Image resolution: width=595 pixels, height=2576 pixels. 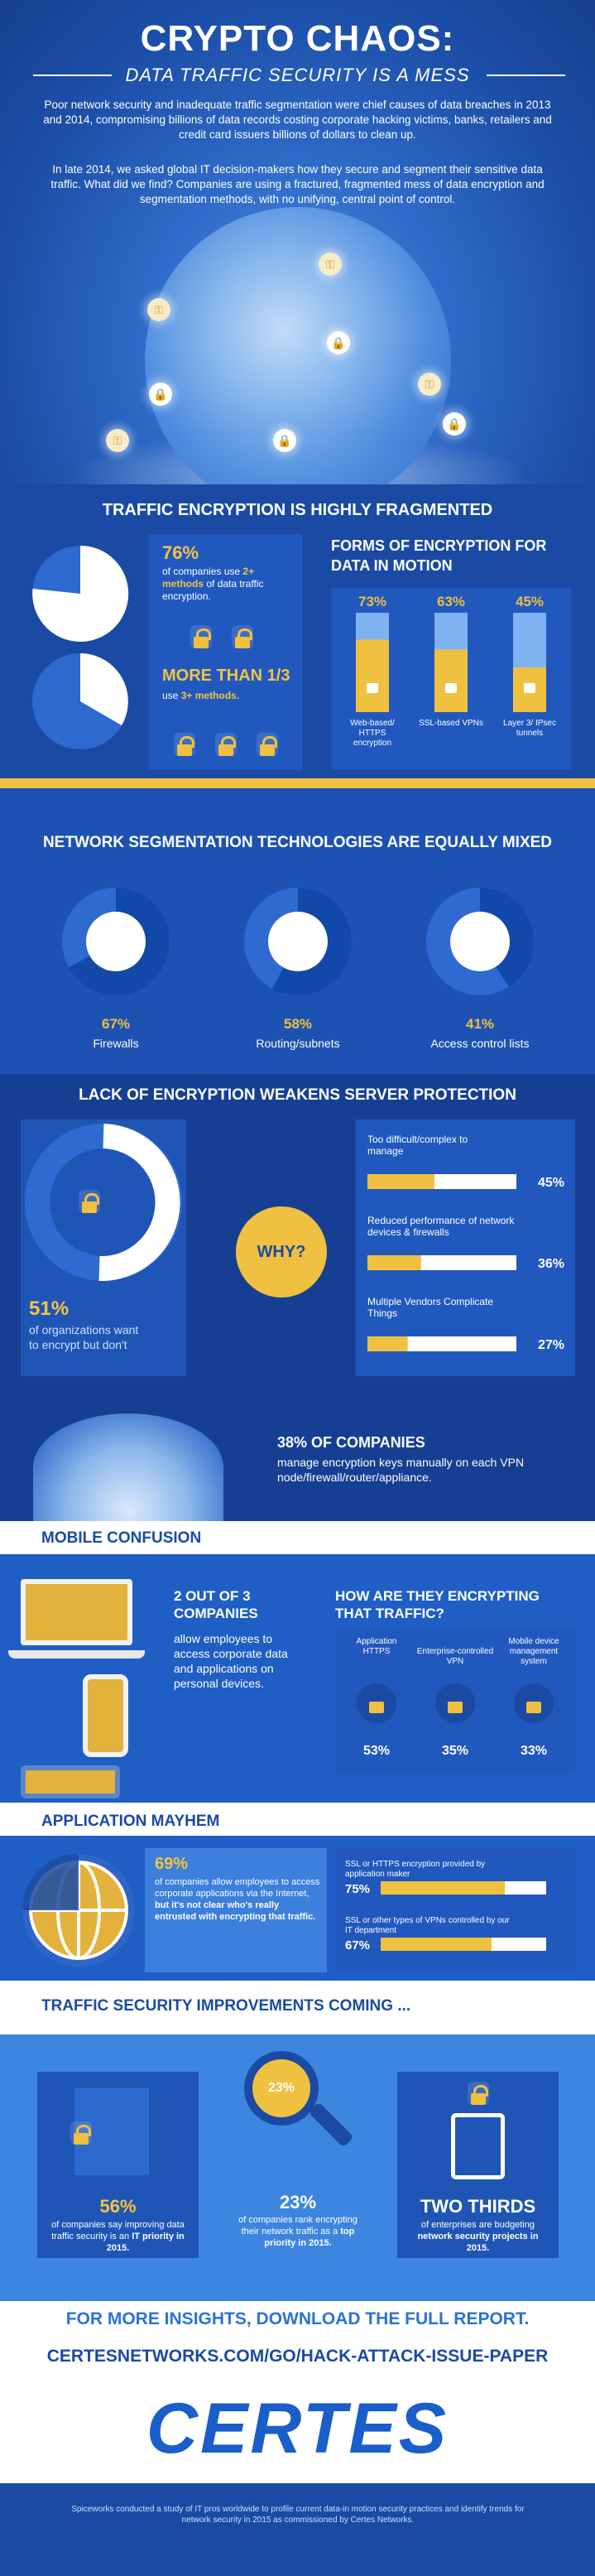 What do you see at coordinates (451, 723) in the screenshot?
I see `category-label: SSL-based VPNs` at bounding box center [451, 723].